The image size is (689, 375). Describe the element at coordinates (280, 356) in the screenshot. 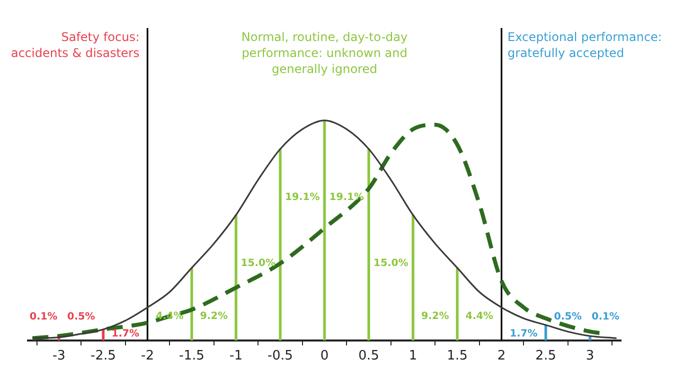

I see `x-tick-label: -0.5` at that location.